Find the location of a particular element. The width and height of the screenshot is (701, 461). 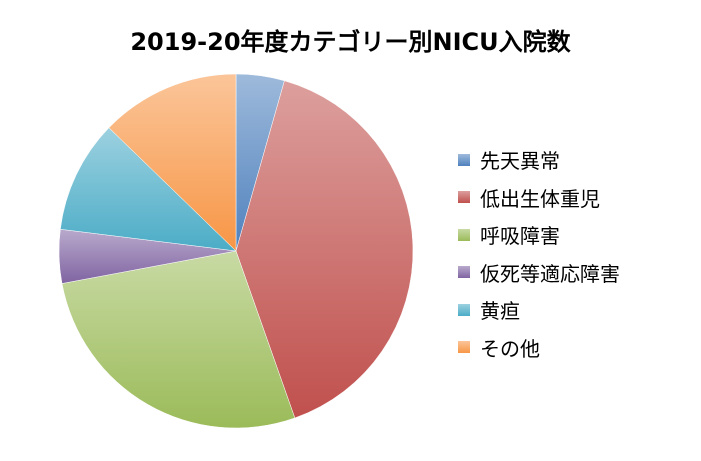

legend-label: 呼吸障害 is located at coordinates (520, 236).